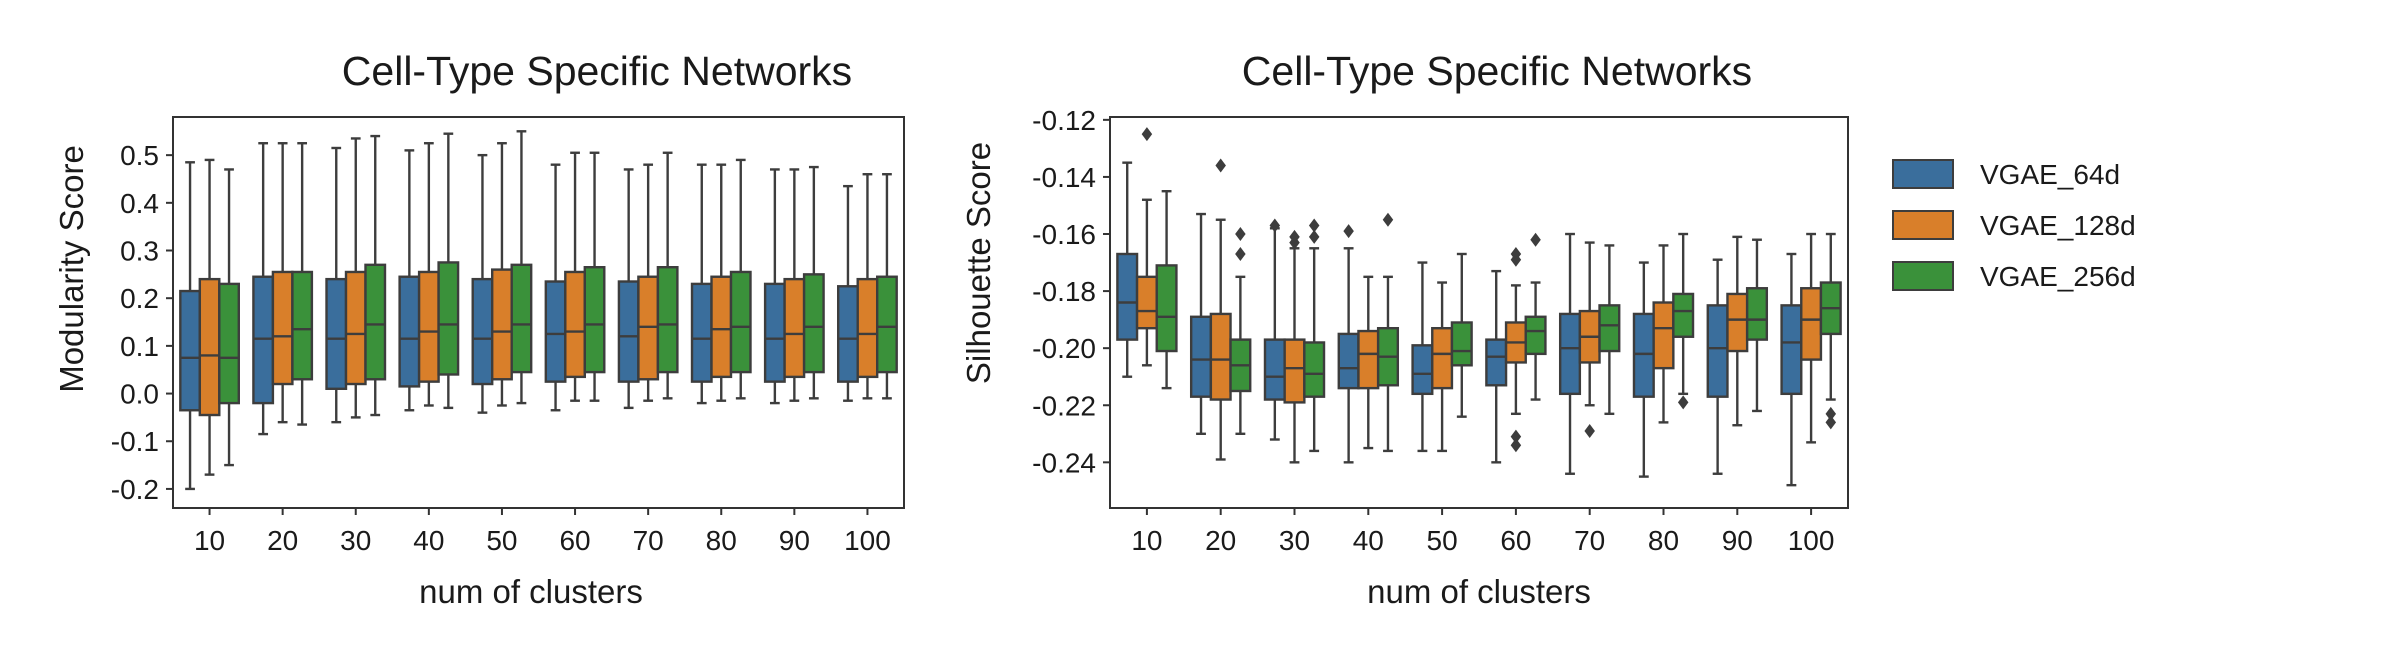  What do you see at coordinates (1064, 120) in the screenshot?
I see `y-tick-label: -0.12` at bounding box center [1064, 120].